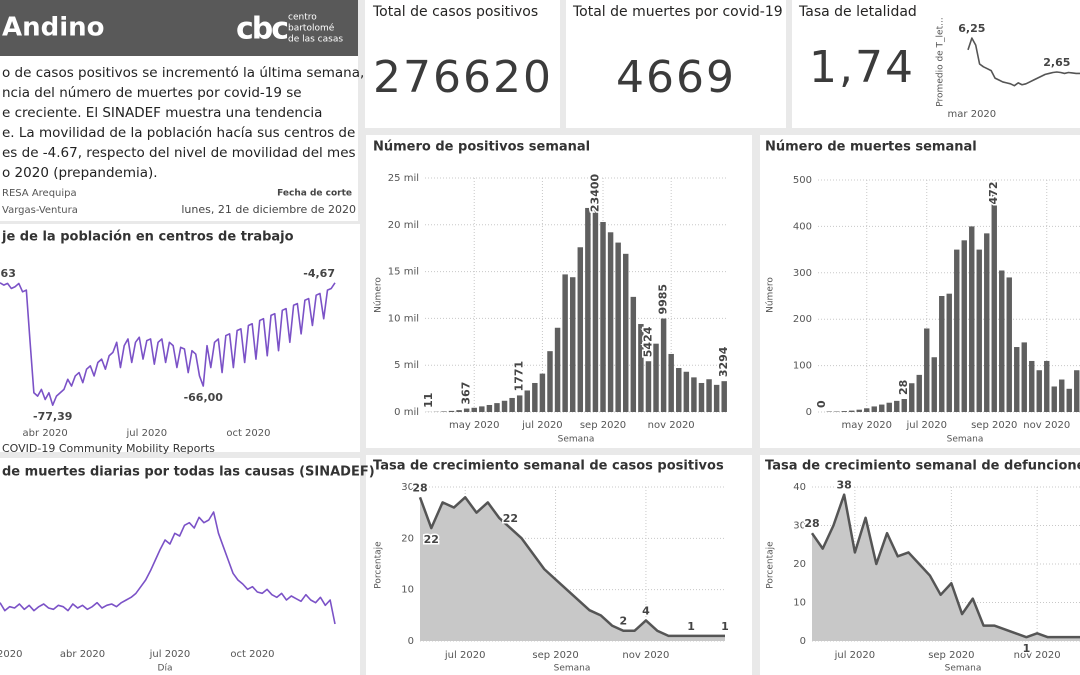 Image resolution: width=1080 pixels, height=675 pixels. Describe the element at coordinates (802, 273) in the screenshot. I see `y-tick-label: 300` at that location.